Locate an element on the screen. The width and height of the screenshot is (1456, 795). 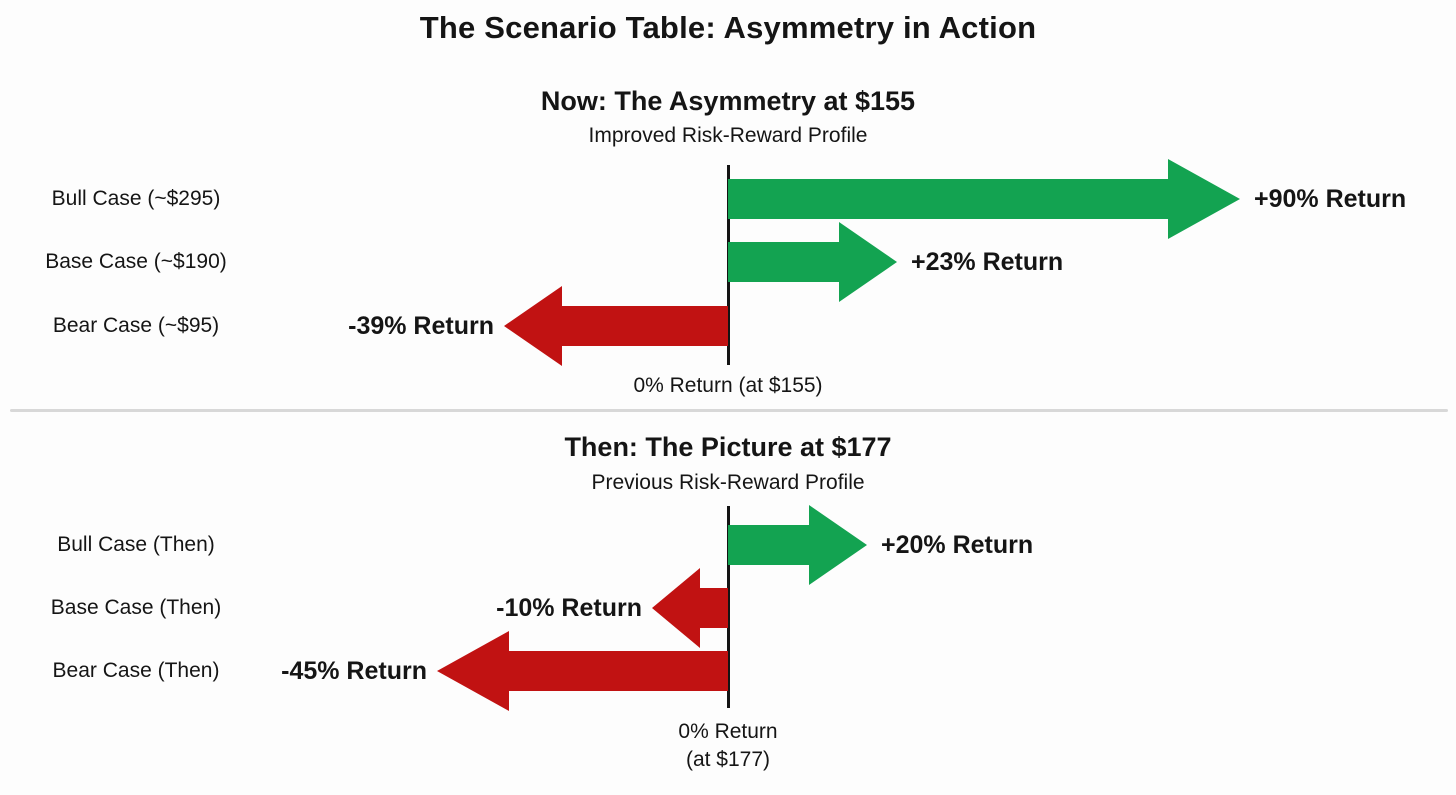
baseline-label-then: 0% Return (at $177) is located at coordinates (728, 746).